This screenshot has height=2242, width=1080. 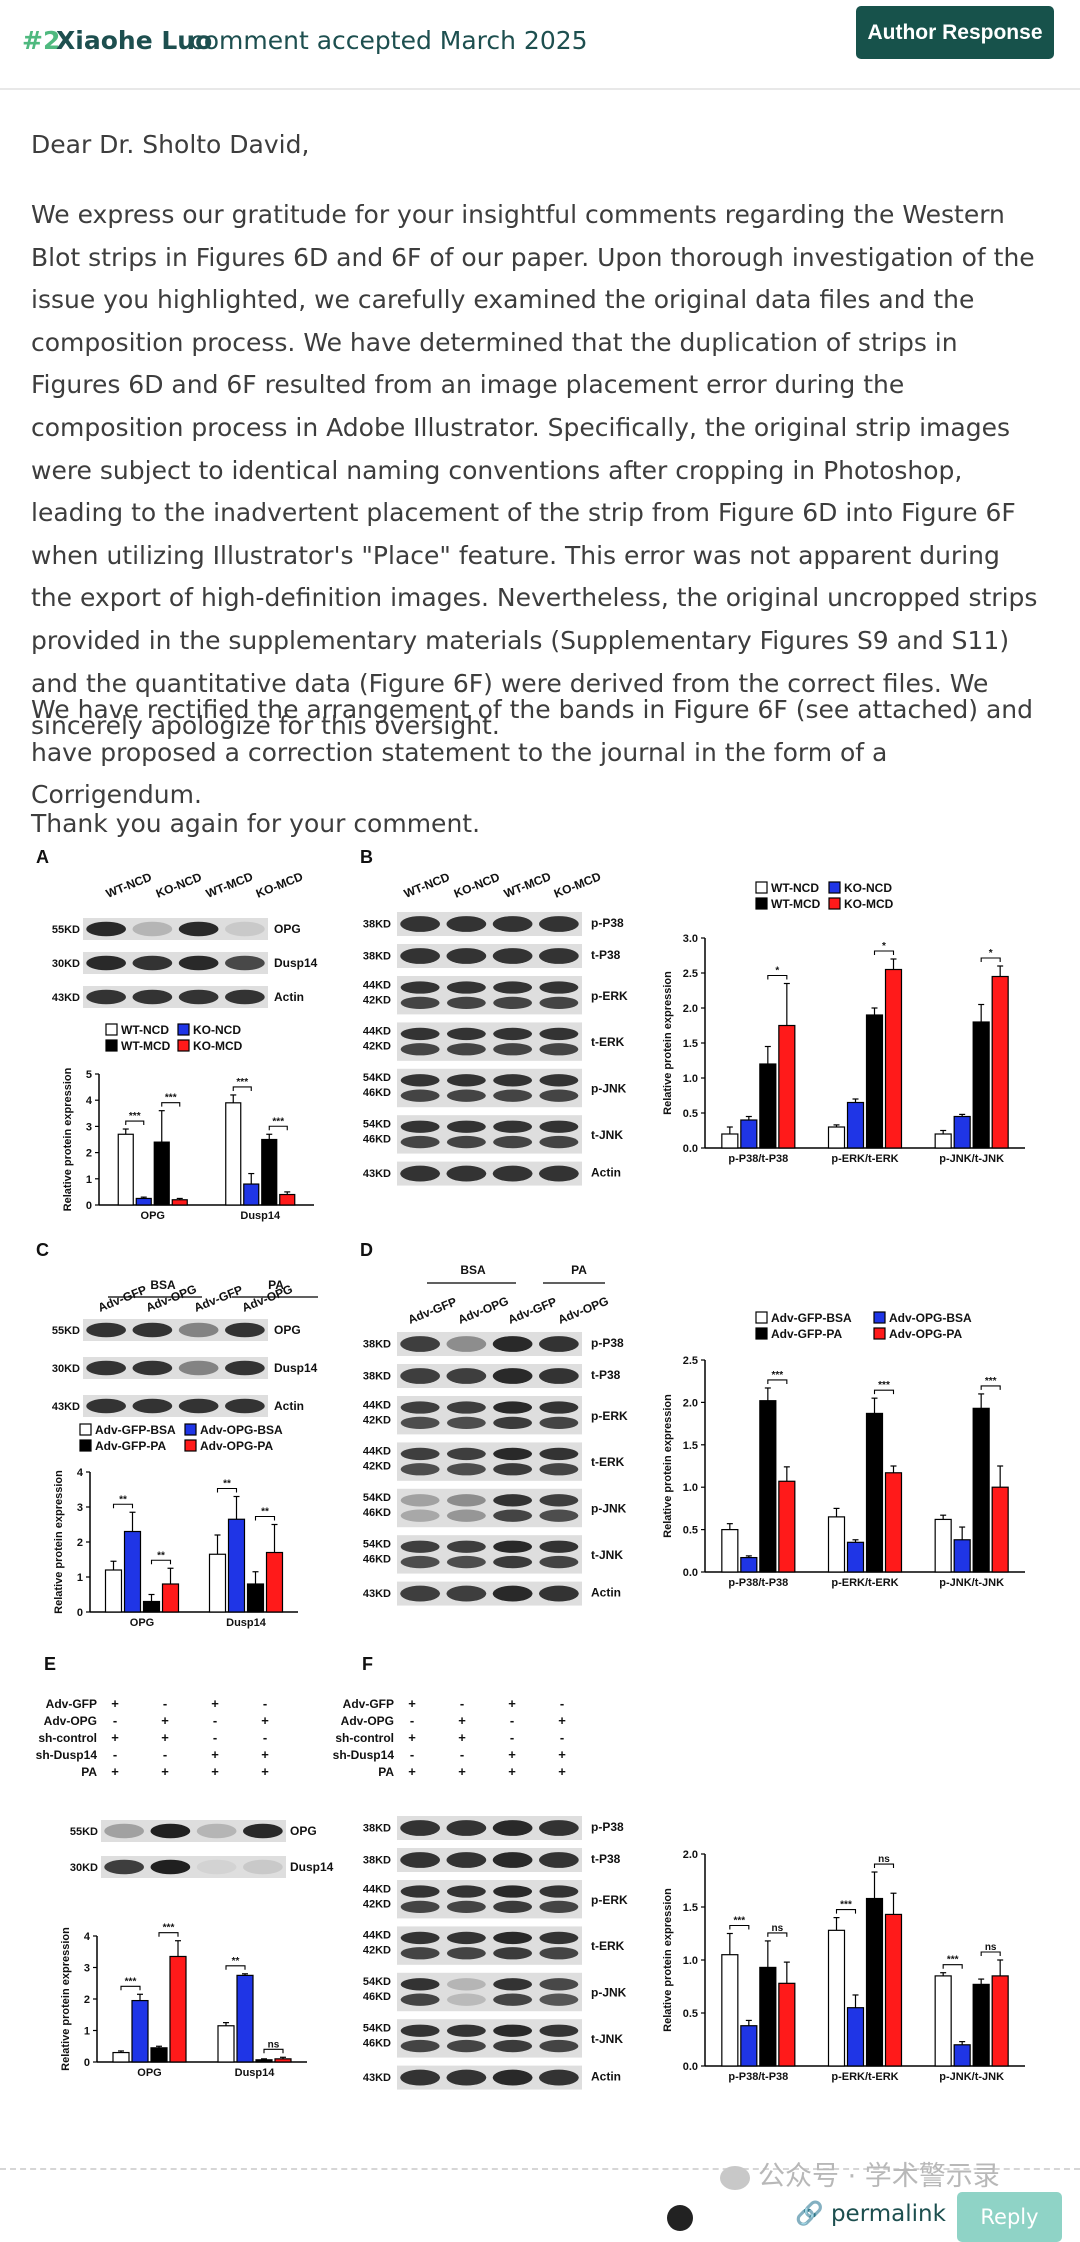 I want to click on y-tick-label: 3, so click(x=87, y=1969).